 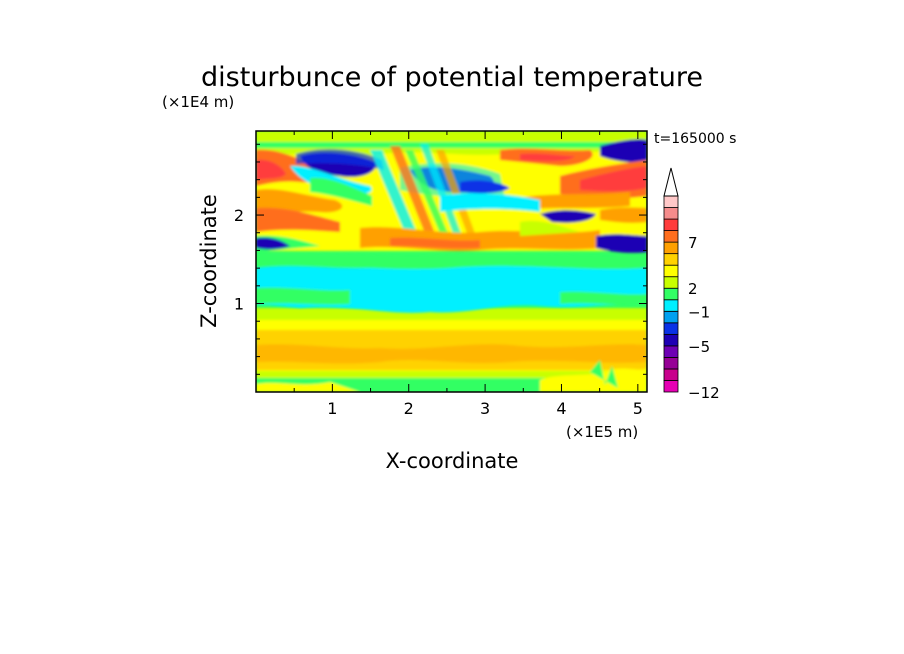 I want to click on colorbar-label: 7, so click(x=693, y=243).